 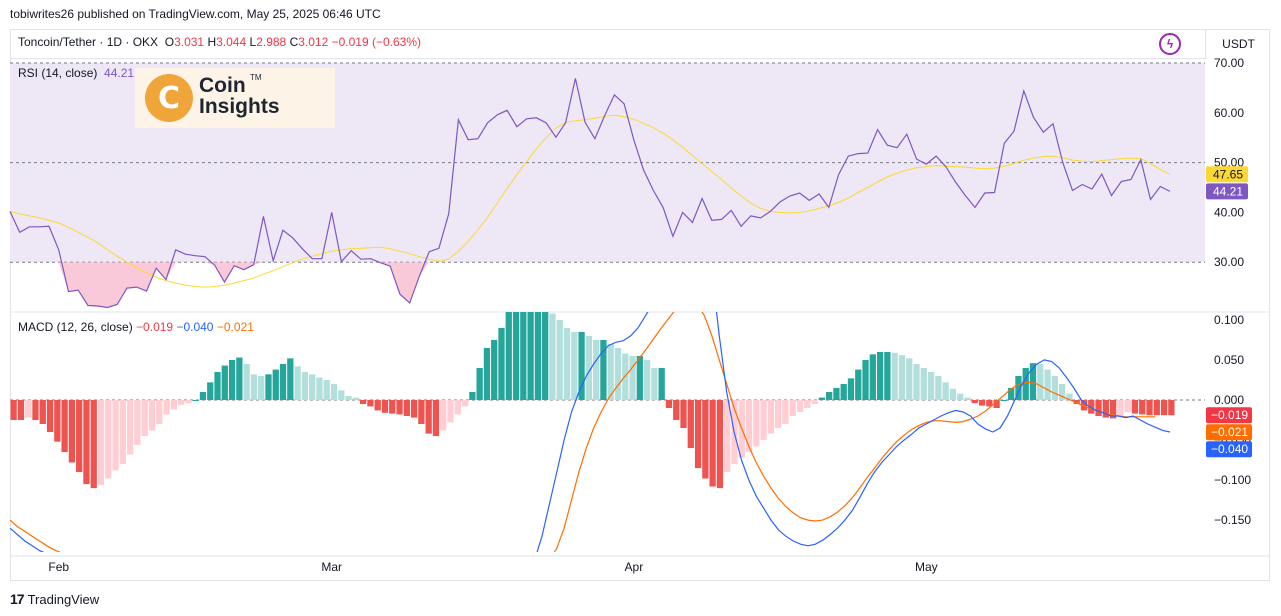 I want to click on macd-y-tick: 0.050, so click(x=1229, y=360).